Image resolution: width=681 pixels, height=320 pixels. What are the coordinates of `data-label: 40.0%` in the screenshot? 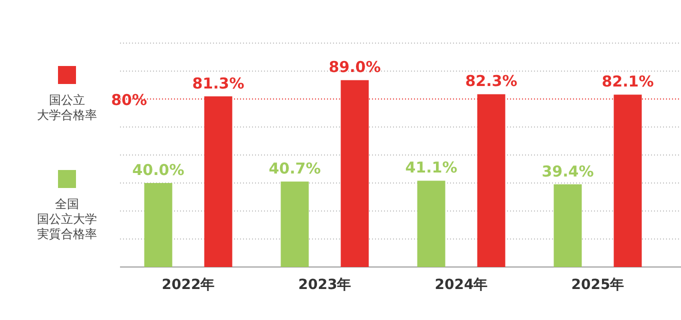 It's located at (158, 170).